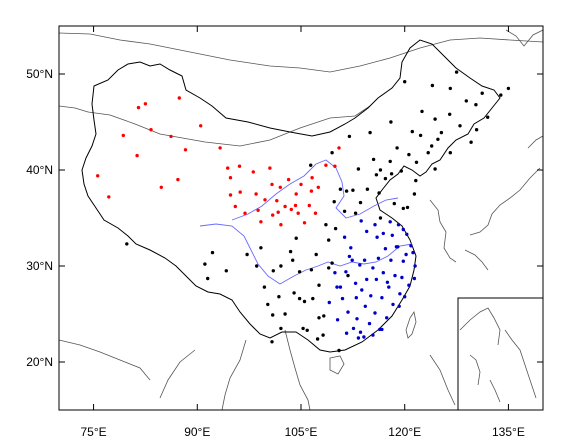  I want to click on lat-tick-label-3: 50°N, so click(39, 74).